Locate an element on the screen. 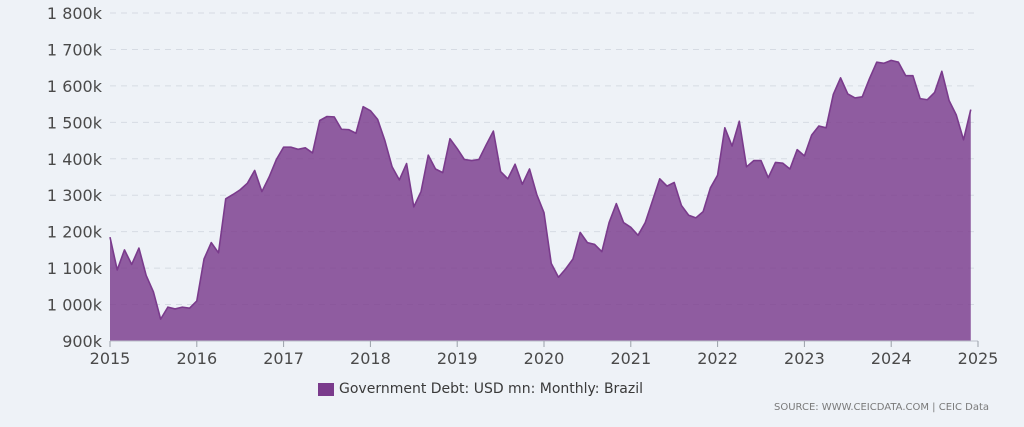 Image resolution: width=1024 pixels, height=427 pixels. x-tick-label: 2020 is located at coordinates (544, 358).